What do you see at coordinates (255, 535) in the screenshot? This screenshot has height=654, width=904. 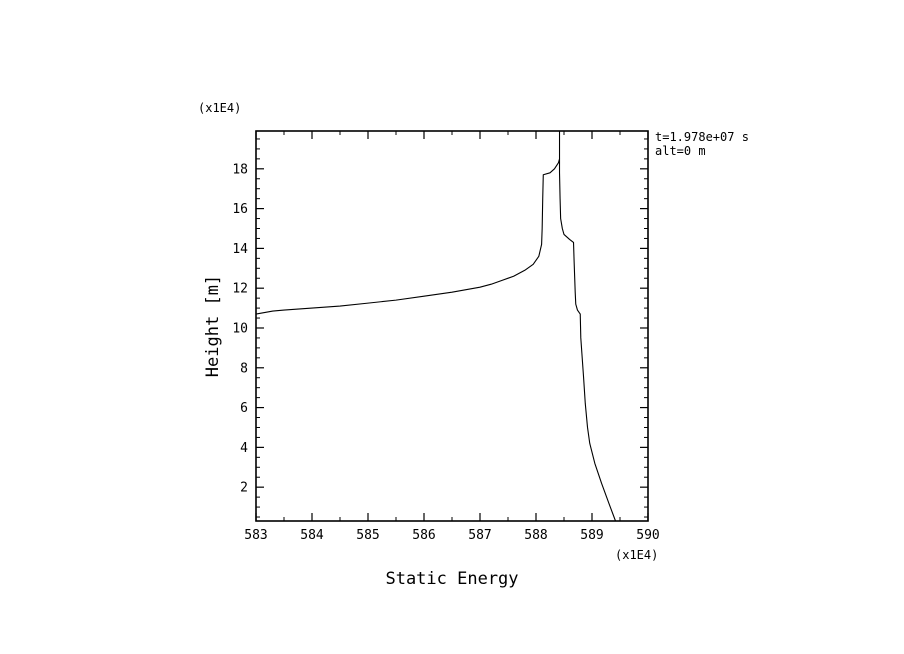 I see `x-tick-label: 583` at bounding box center [255, 535].